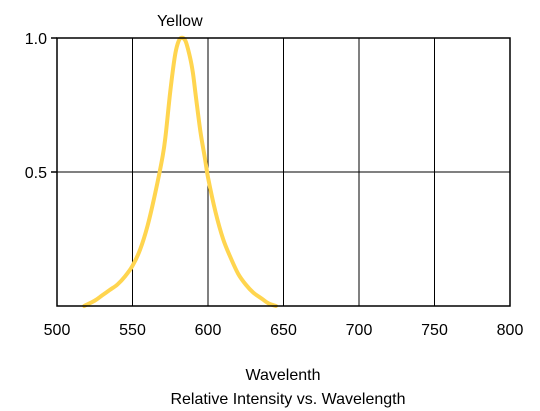 The image size is (540, 411). Describe the element at coordinates (36, 106) in the screenshot. I see `y-tick-labels: 0.5 1.0` at that location.